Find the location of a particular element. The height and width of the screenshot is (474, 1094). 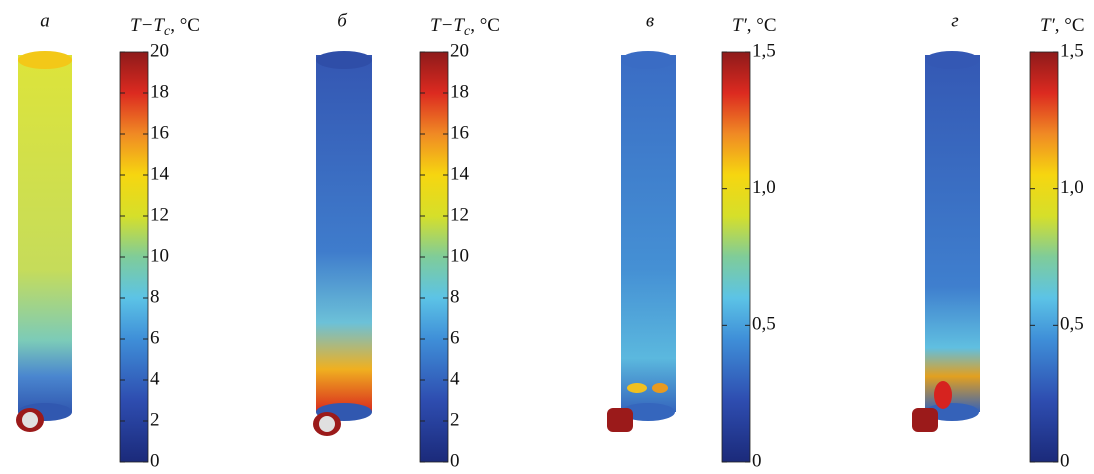

panel-label: г is located at coordinates (954, 20).